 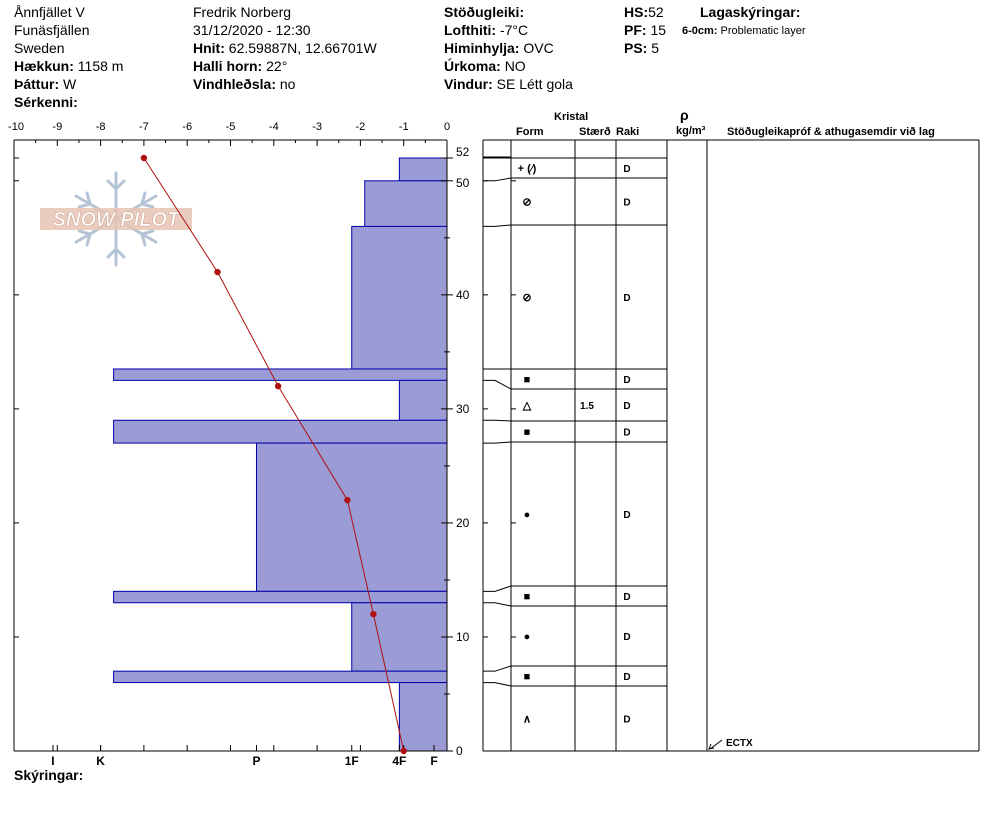 What do you see at coordinates (463, 152) in the screenshot?
I see `height-tick-label-6: 52` at bounding box center [463, 152].